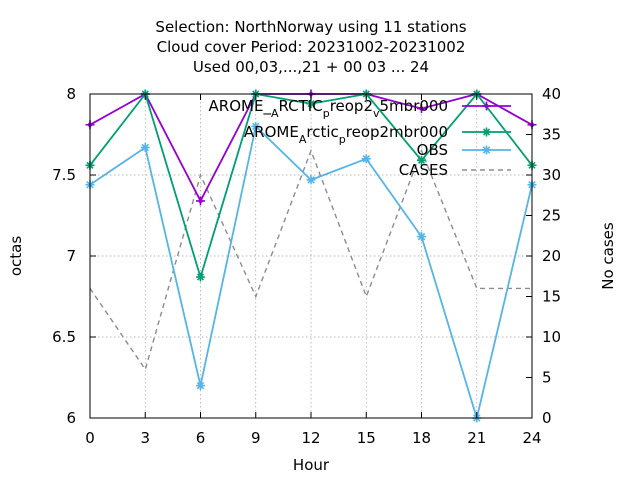  I want to click on title-line-2: Used 00,03,...,21 + 00 03 ... 24, so click(311, 67).